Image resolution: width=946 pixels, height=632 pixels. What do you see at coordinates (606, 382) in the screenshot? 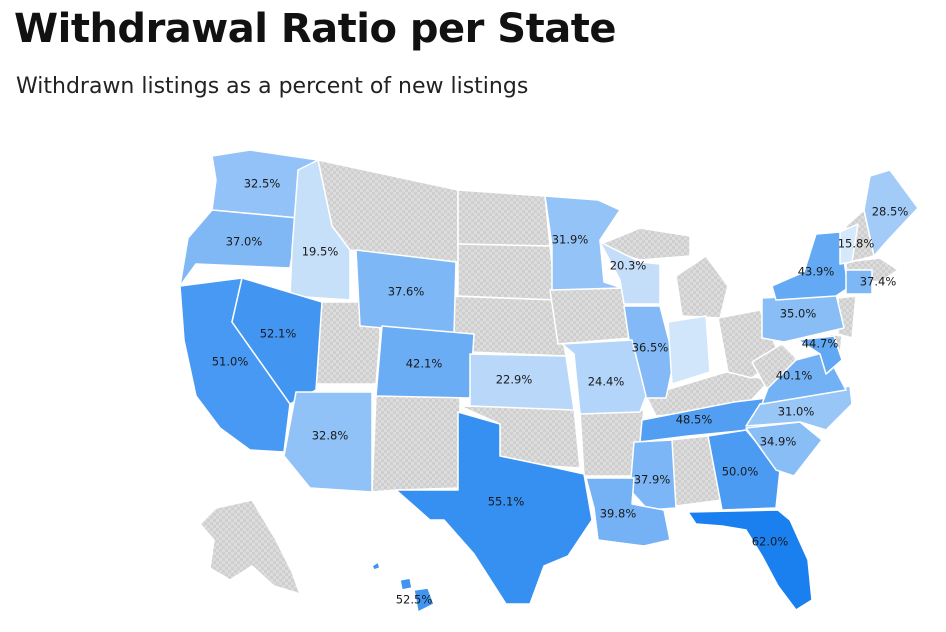
I see `label-mo: 24.4%` at bounding box center [606, 382].